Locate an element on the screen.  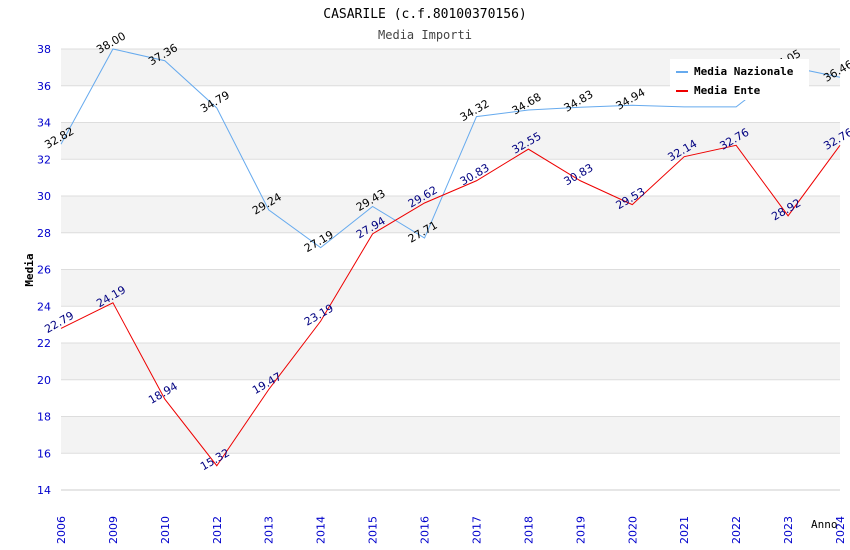
x-axis-label: Anno is located at coordinates (824, 524).